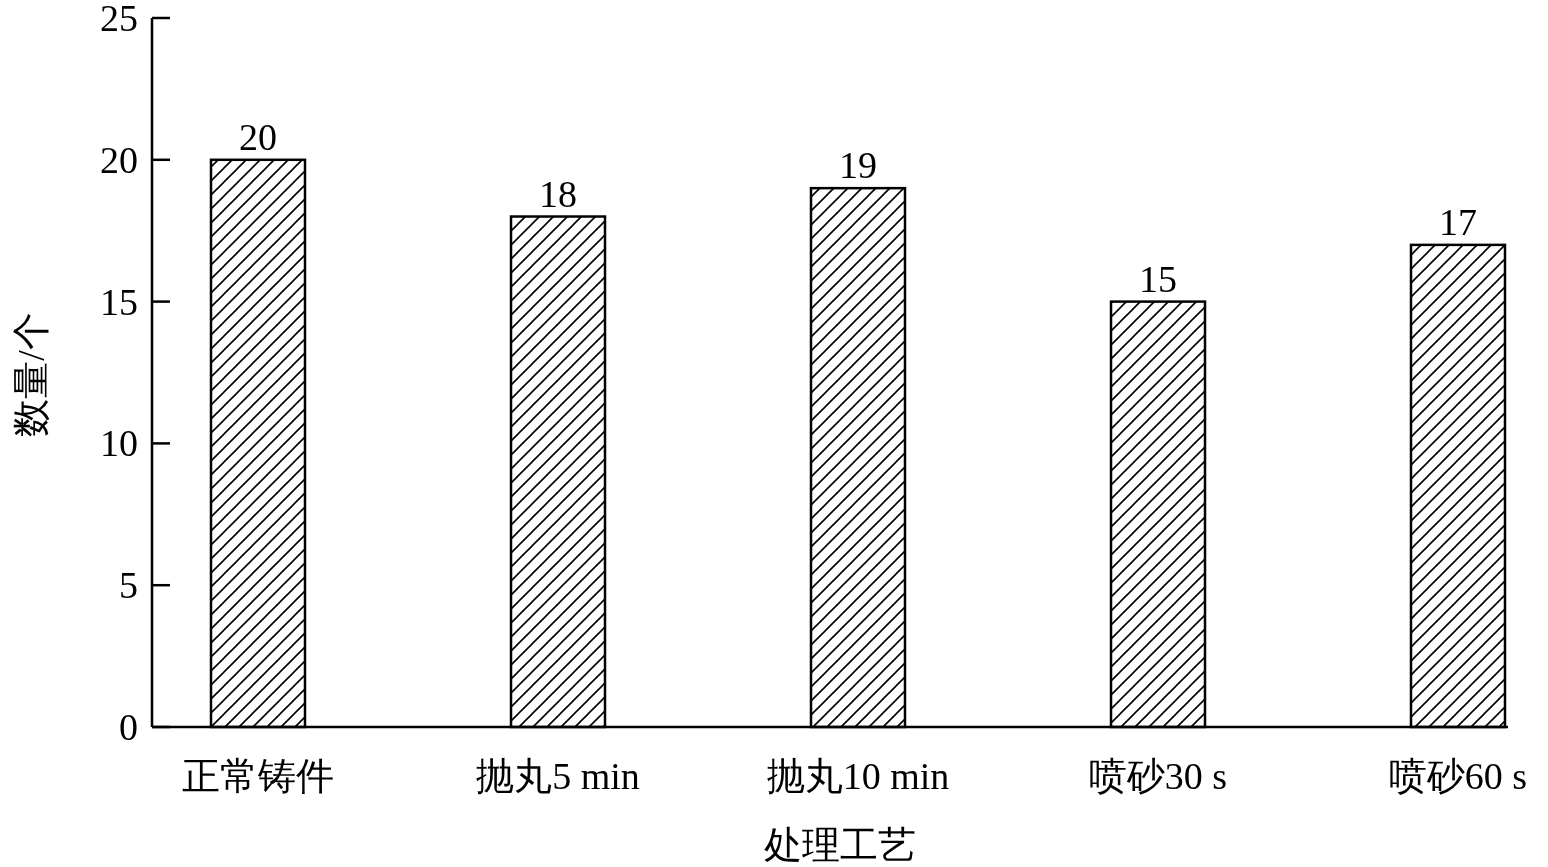  What do you see at coordinates (558, 193) in the screenshot?
I see `data-label: 18` at bounding box center [558, 193].